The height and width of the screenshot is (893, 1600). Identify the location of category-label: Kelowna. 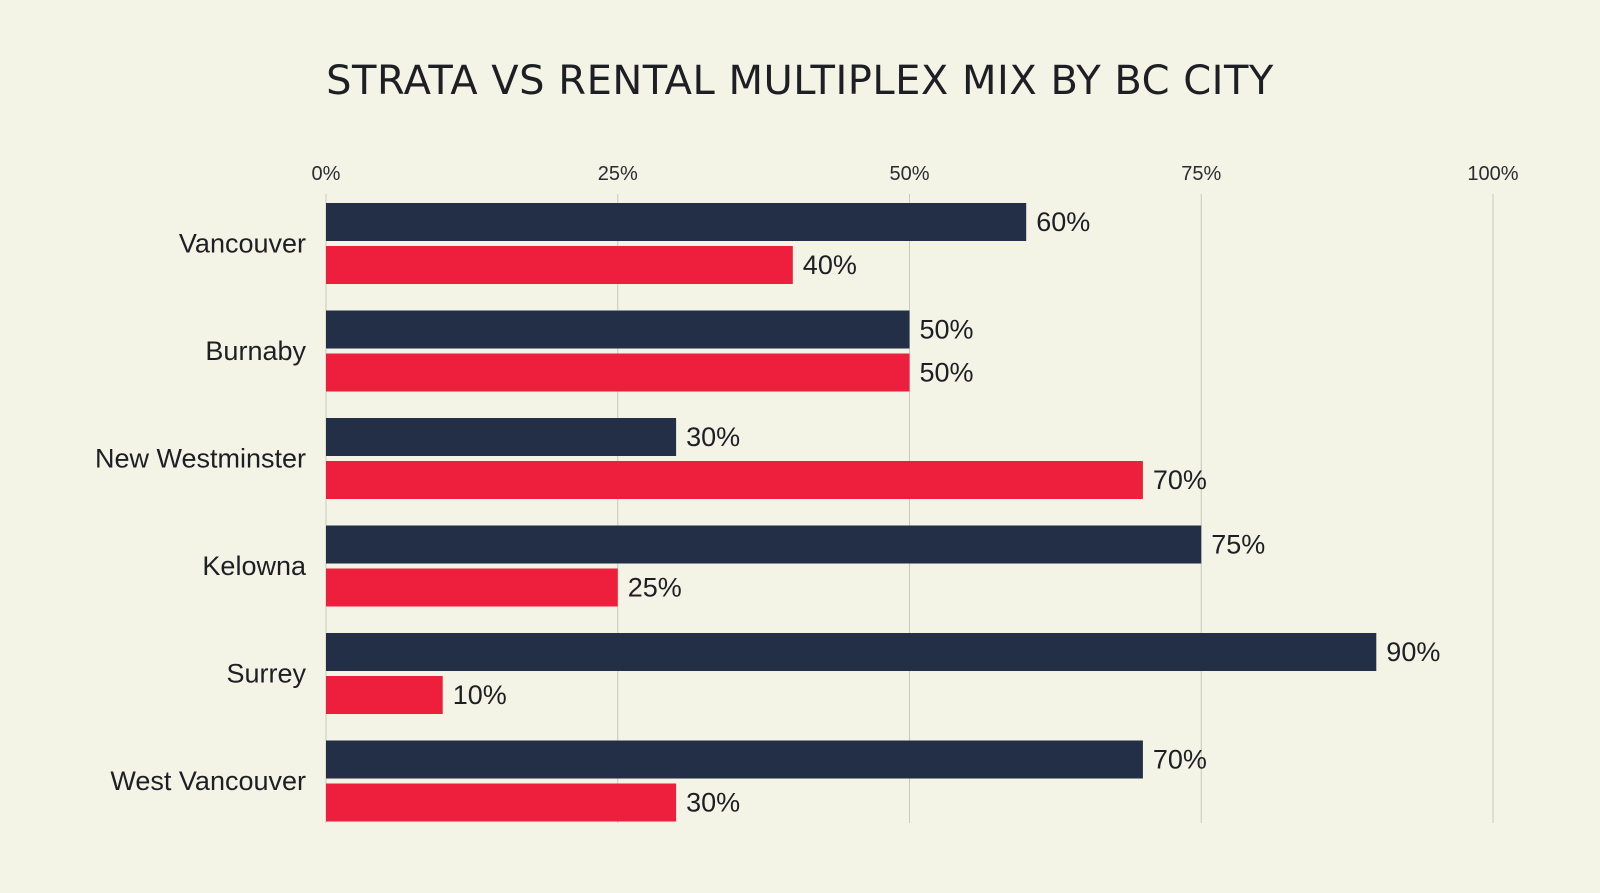
(254, 566).